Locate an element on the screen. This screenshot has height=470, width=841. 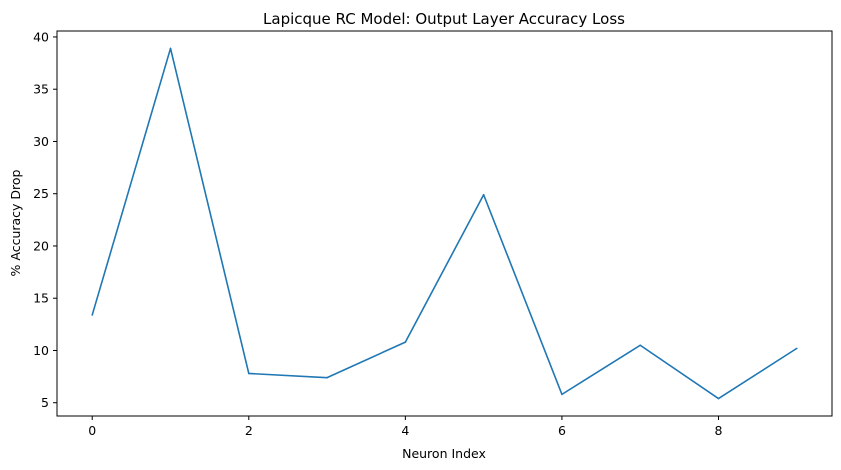
x-tick-label: 0 is located at coordinates (92, 430).